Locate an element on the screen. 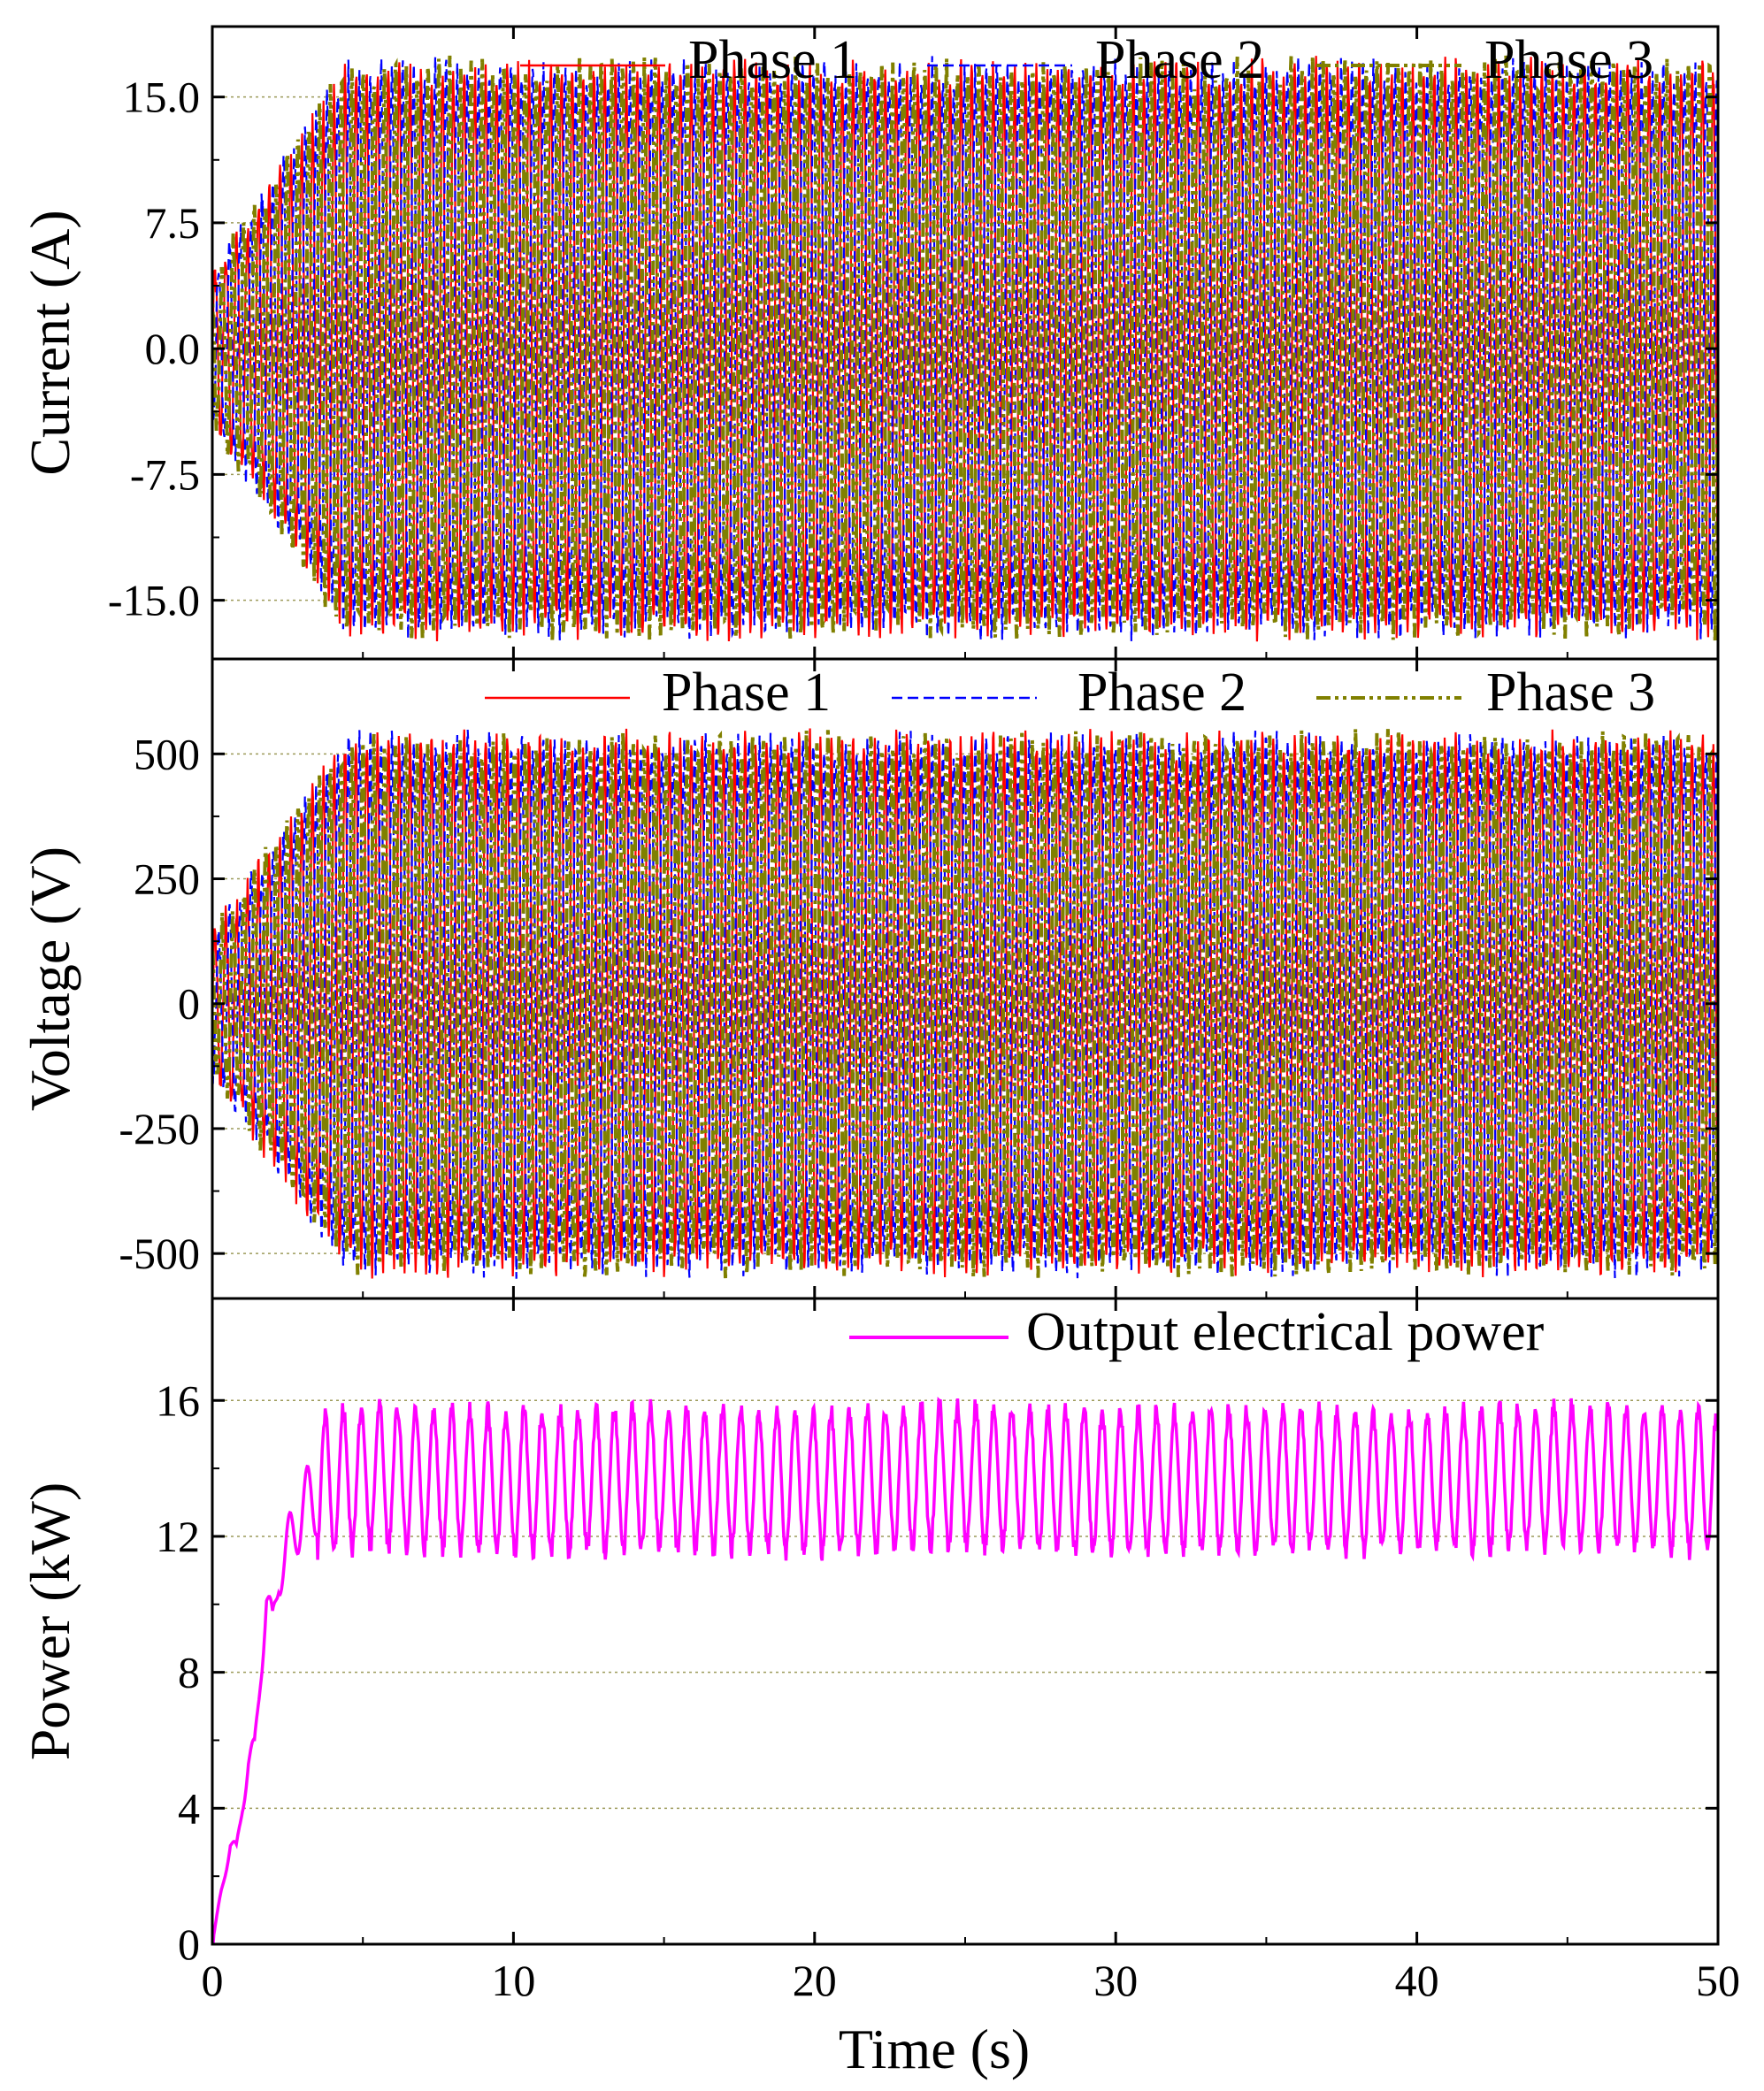 The height and width of the screenshot is (2091, 1764). x-tick-label: 50 is located at coordinates (1718, 1980).